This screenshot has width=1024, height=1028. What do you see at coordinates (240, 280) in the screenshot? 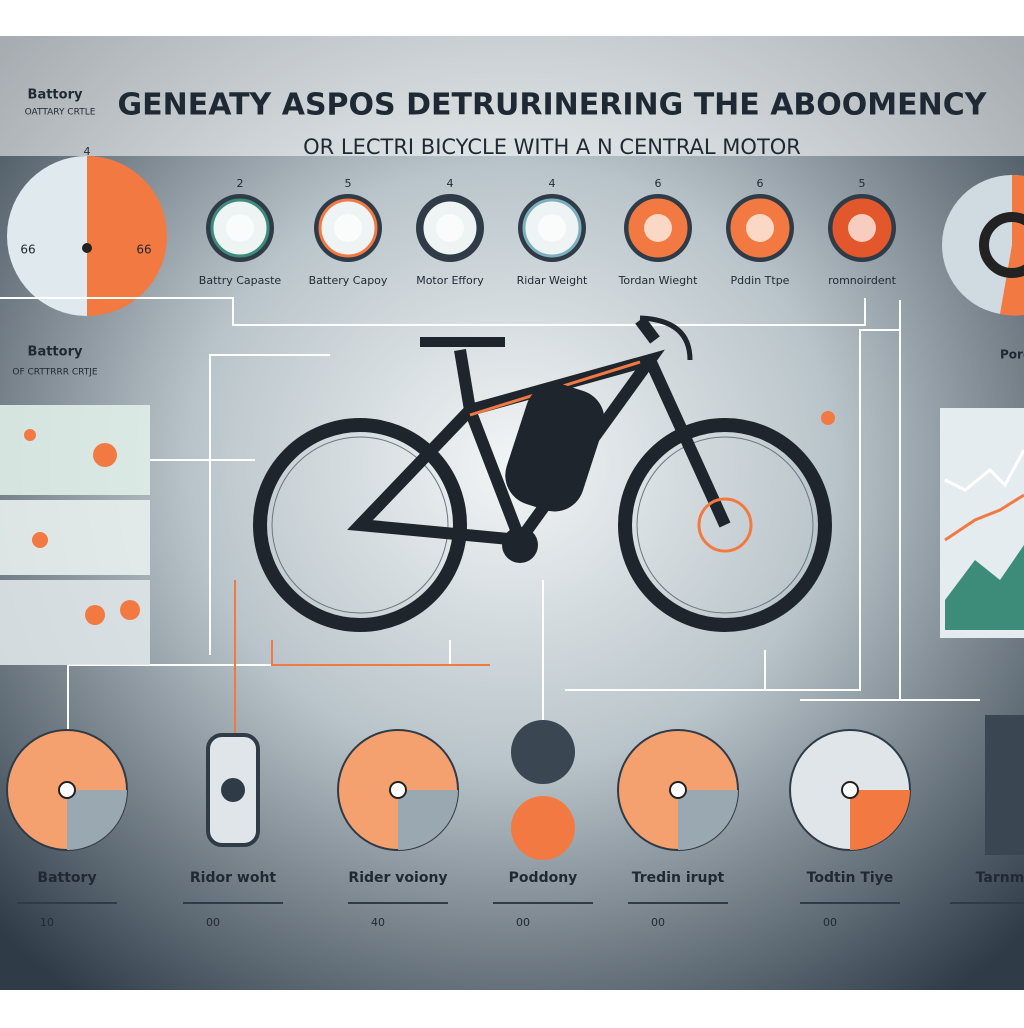
I see `factor-label: Battry Capaste` at bounding box center [240, 280].